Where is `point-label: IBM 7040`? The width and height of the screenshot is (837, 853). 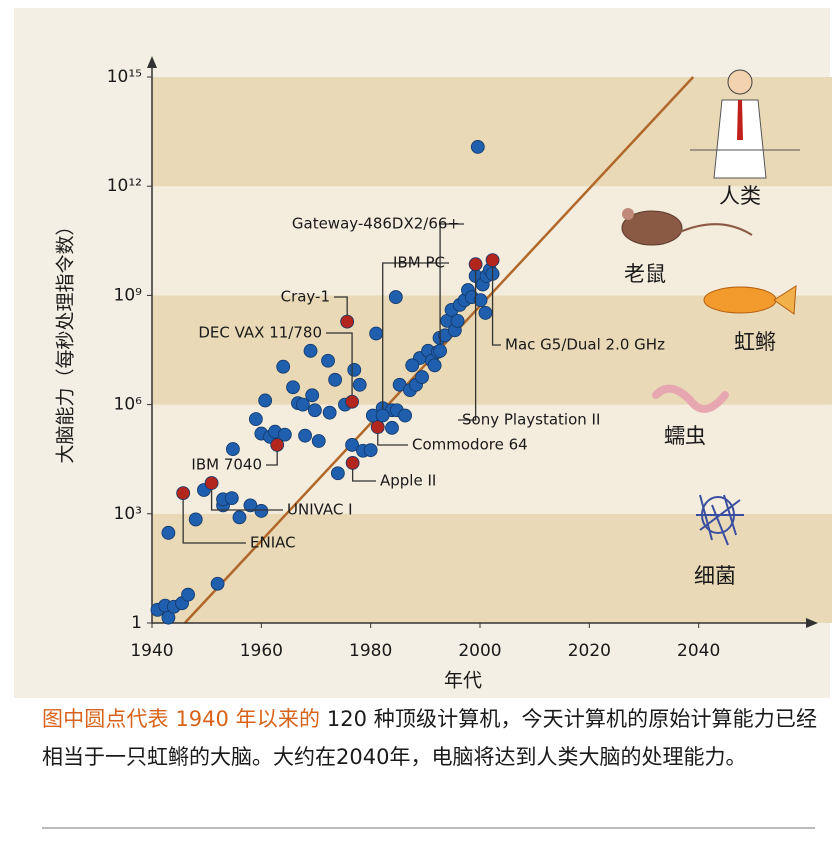 point-label: IBM 7040 is located at coordinates (226, 465).